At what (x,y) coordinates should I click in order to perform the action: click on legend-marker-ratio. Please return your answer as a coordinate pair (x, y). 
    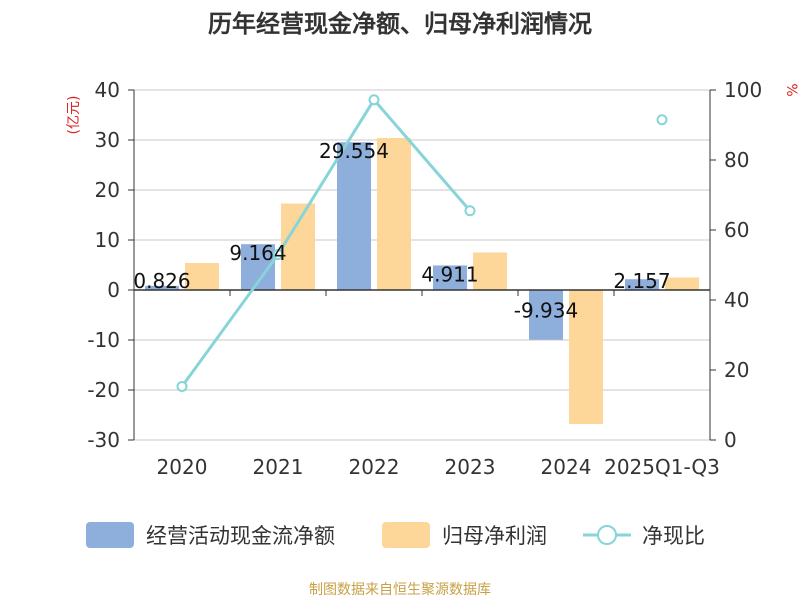
    Looking at the image, I should click on (607, 535).